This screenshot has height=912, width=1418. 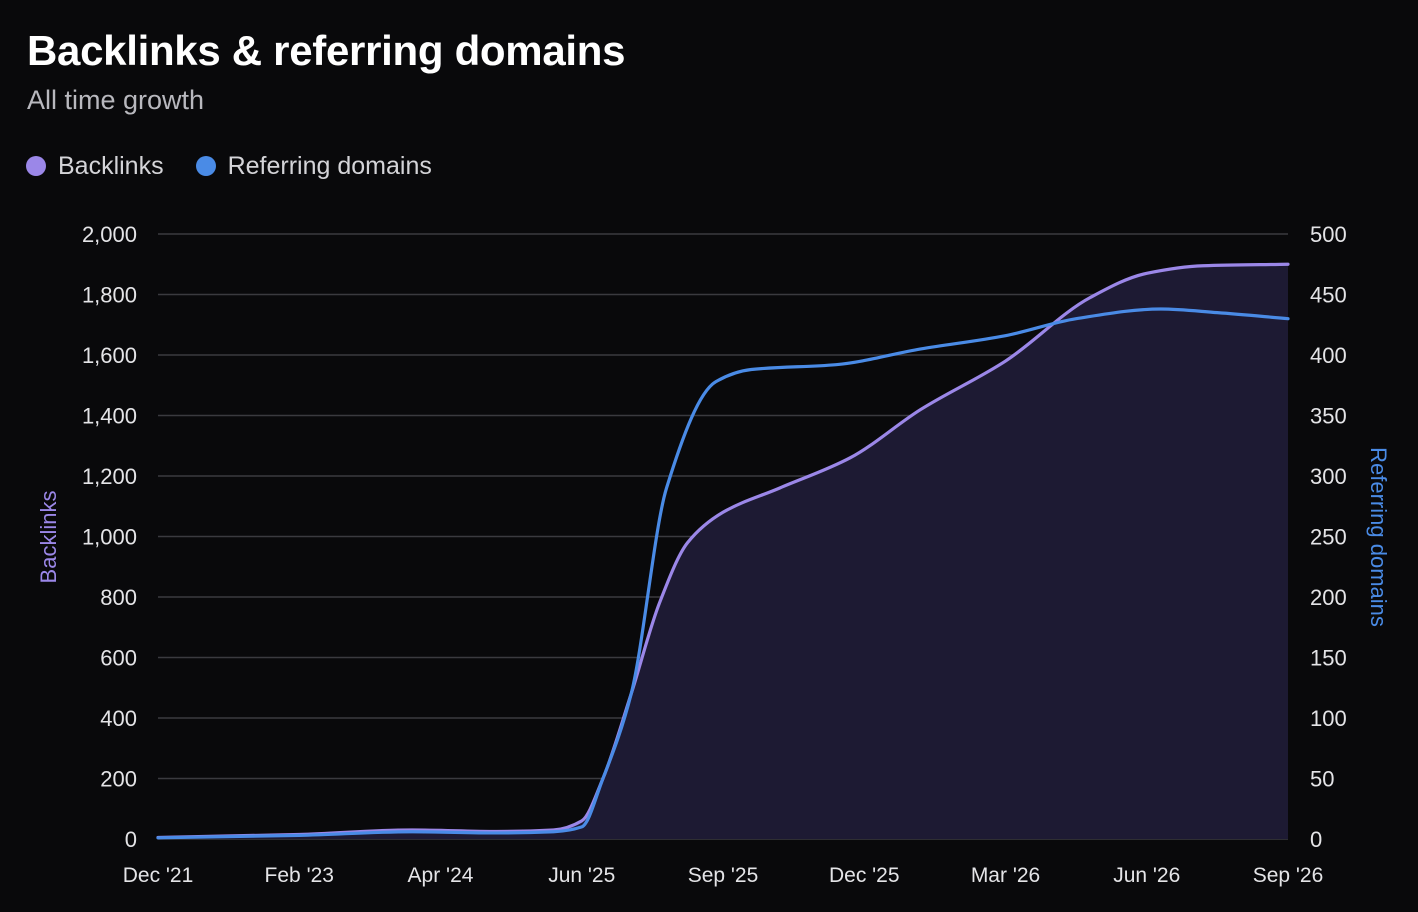 What do you see at coordinates (1328, 355) in the screenshot?
I see `y-right-tick-8: 400` at bounding box center [1328, 355].